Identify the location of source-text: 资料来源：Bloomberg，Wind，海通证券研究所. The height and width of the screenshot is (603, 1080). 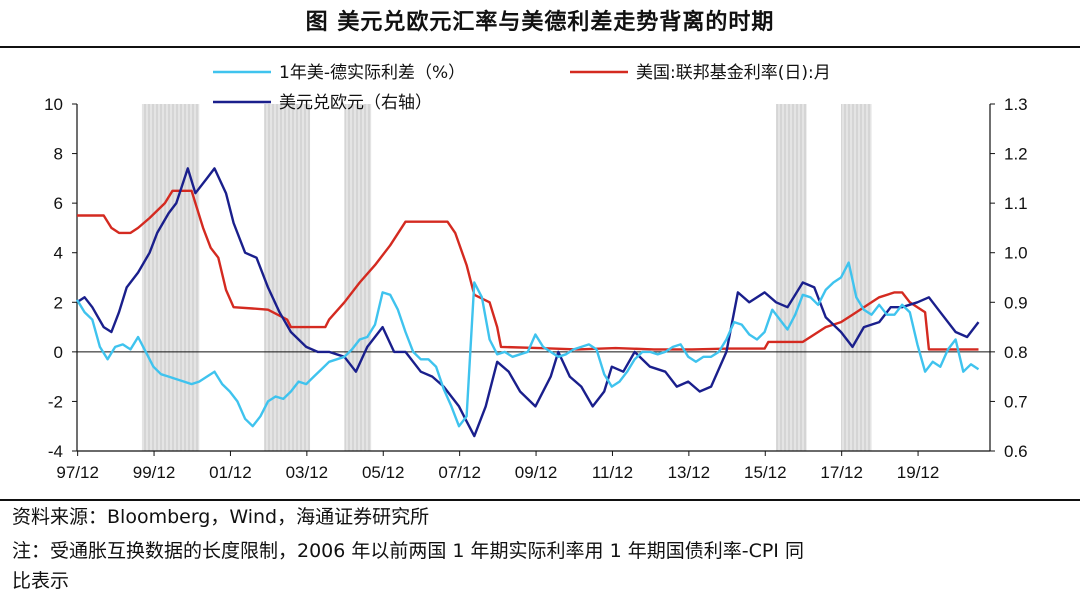
(221, 517).